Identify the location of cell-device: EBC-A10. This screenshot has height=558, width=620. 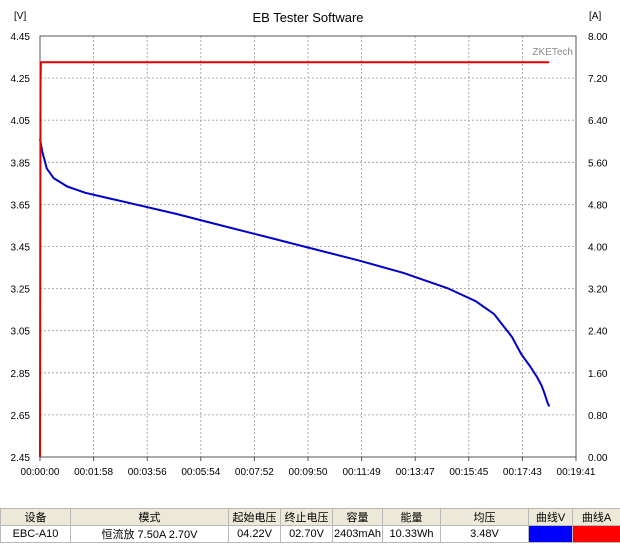
(35, 534).